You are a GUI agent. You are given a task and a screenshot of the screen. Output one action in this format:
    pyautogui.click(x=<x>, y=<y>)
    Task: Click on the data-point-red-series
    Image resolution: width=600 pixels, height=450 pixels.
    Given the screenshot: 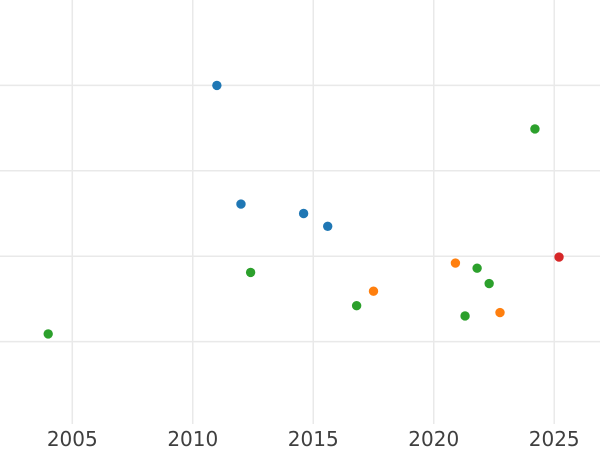 What is the action you would take?
    pyautogui.click(x=559, y=257)
    